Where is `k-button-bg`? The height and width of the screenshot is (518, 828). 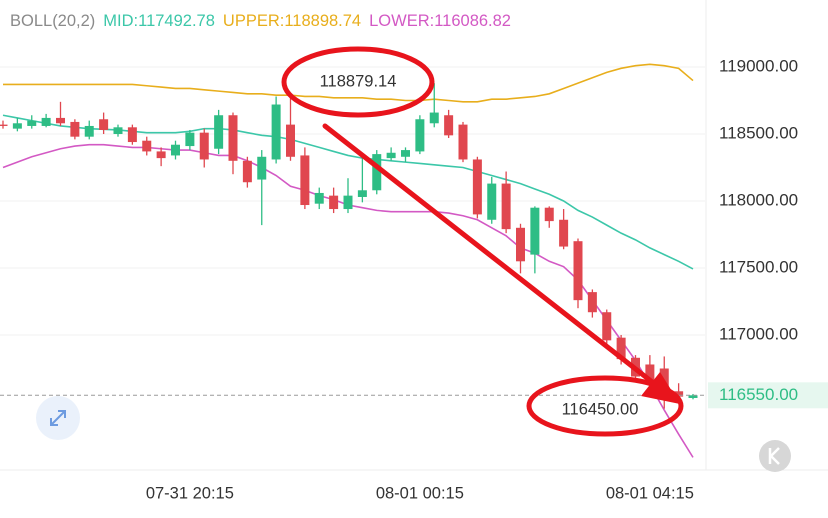 k-button-bg is located at coordinates (775, 456).